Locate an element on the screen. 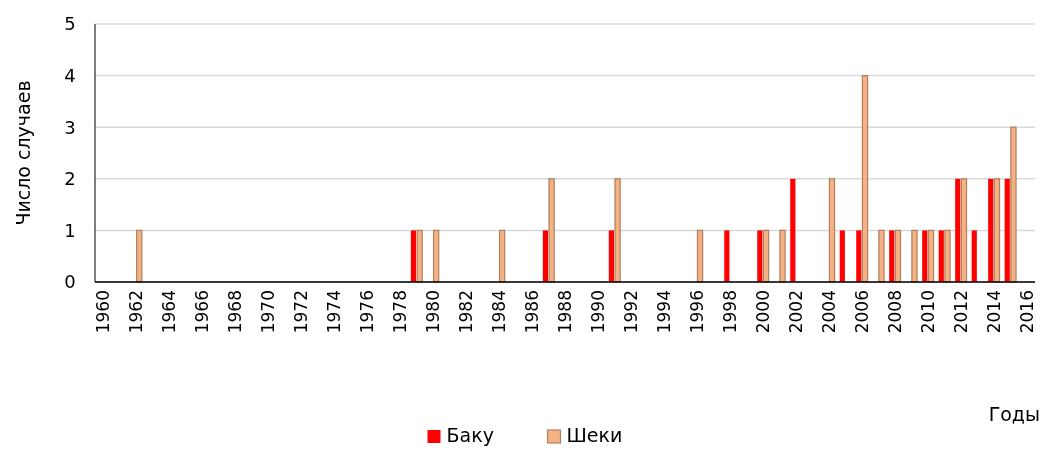  y-tick-label: 3 is located at coordinates (70, 127).